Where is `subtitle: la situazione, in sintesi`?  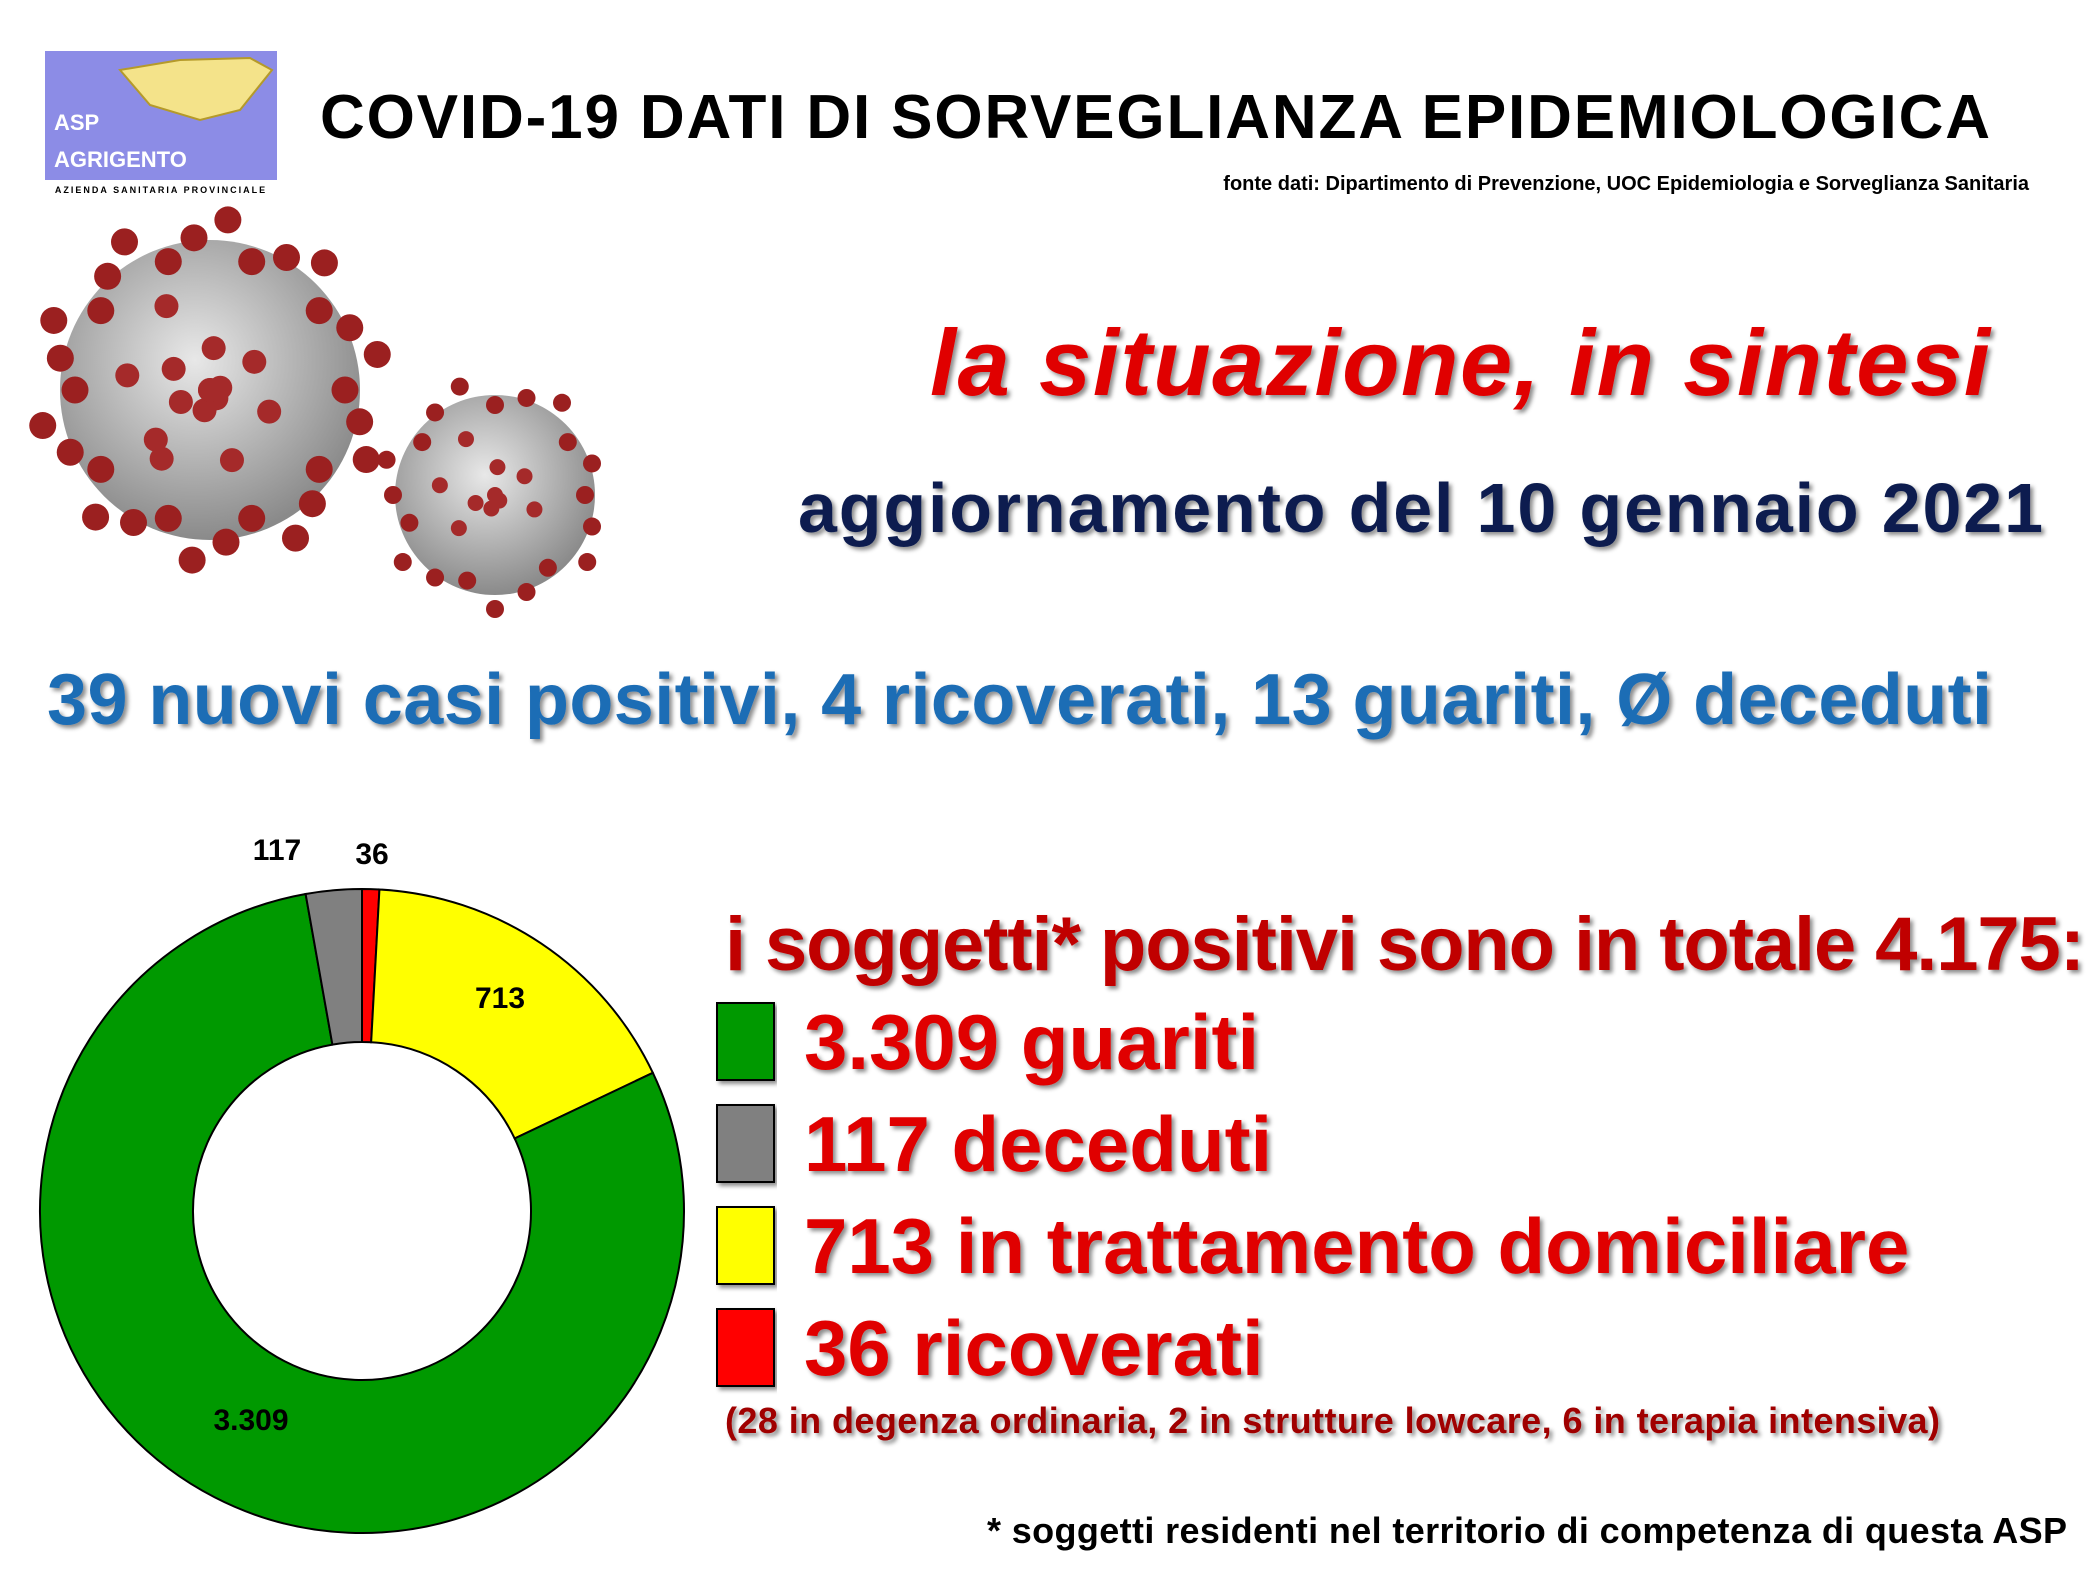
subtitle: la situazione, in sintesi is located at coordinates (1461, 362).